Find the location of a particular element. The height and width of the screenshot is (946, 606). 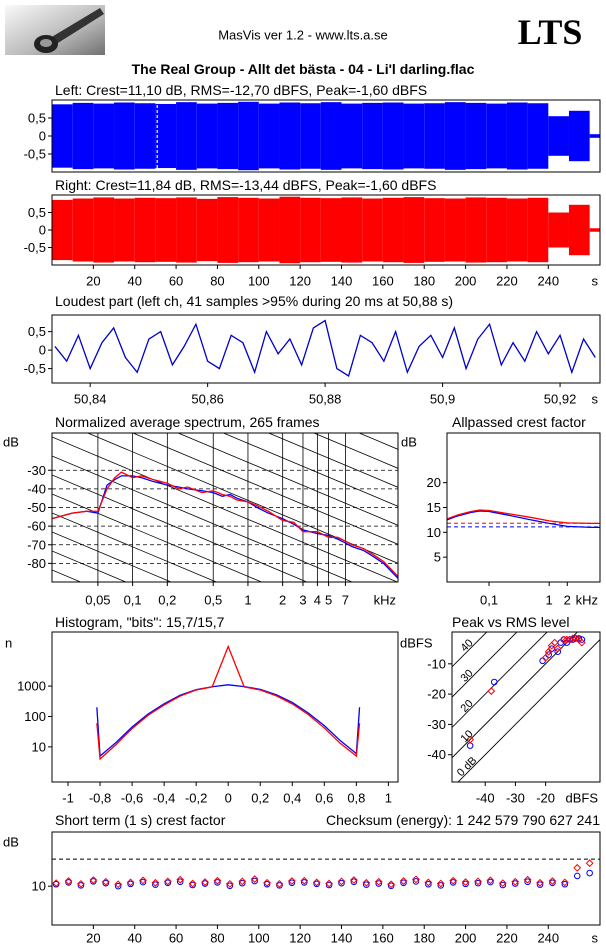

x-axis-label: s is located at coordinates (595, 281).